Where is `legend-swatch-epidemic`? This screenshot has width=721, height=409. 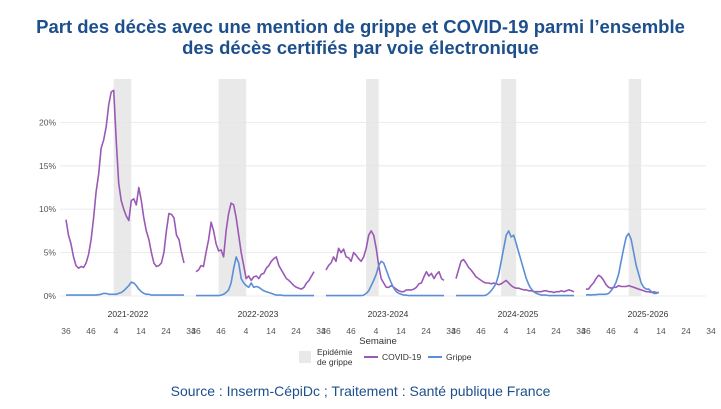
legend-swatch-epidemic is located at coordinates (305, 357).